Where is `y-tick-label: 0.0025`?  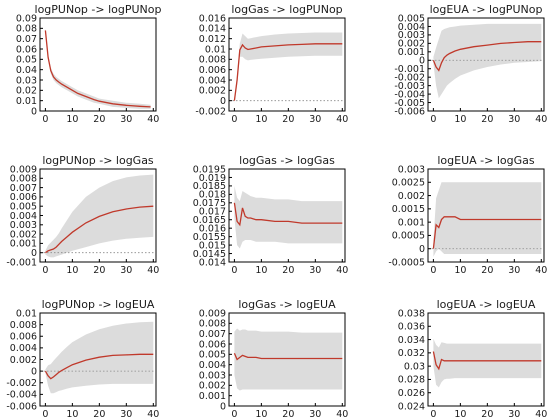 y-tick-label: 0.0025 is located at coordinates (408, 183).